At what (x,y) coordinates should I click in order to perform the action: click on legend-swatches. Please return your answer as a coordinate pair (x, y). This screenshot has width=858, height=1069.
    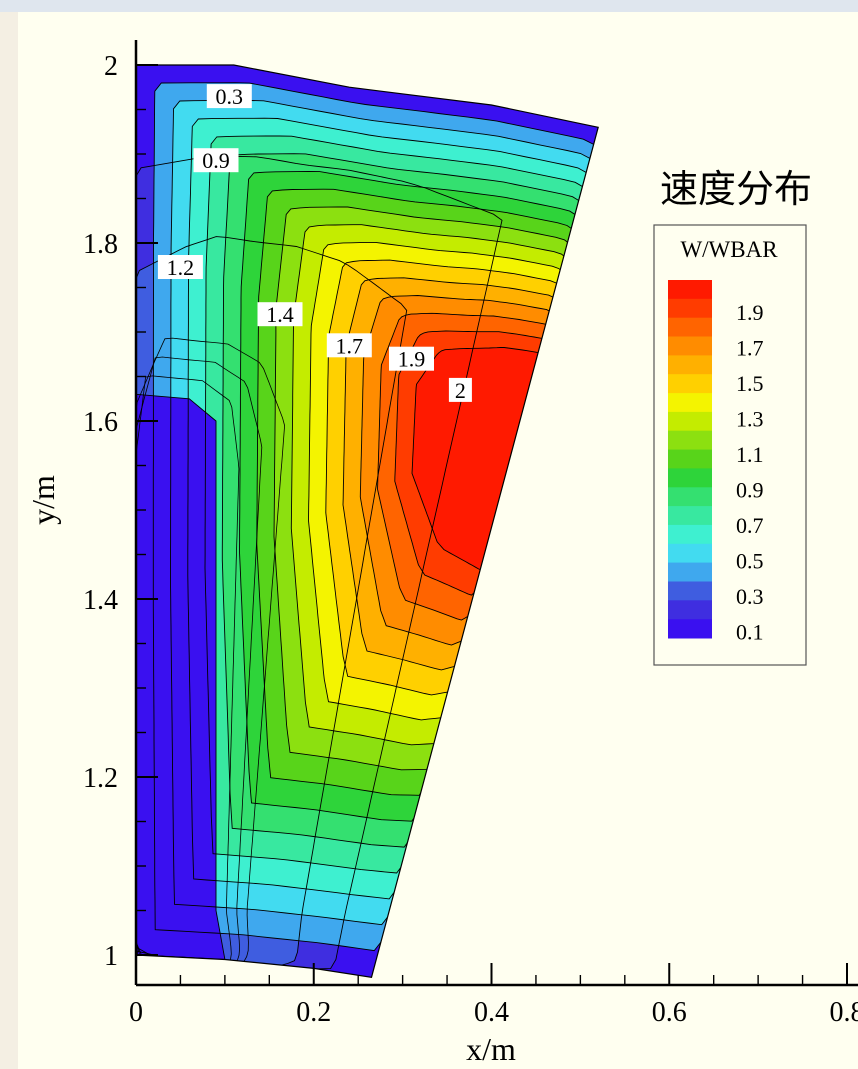
    Looking at the image, I should click on (690, 459).